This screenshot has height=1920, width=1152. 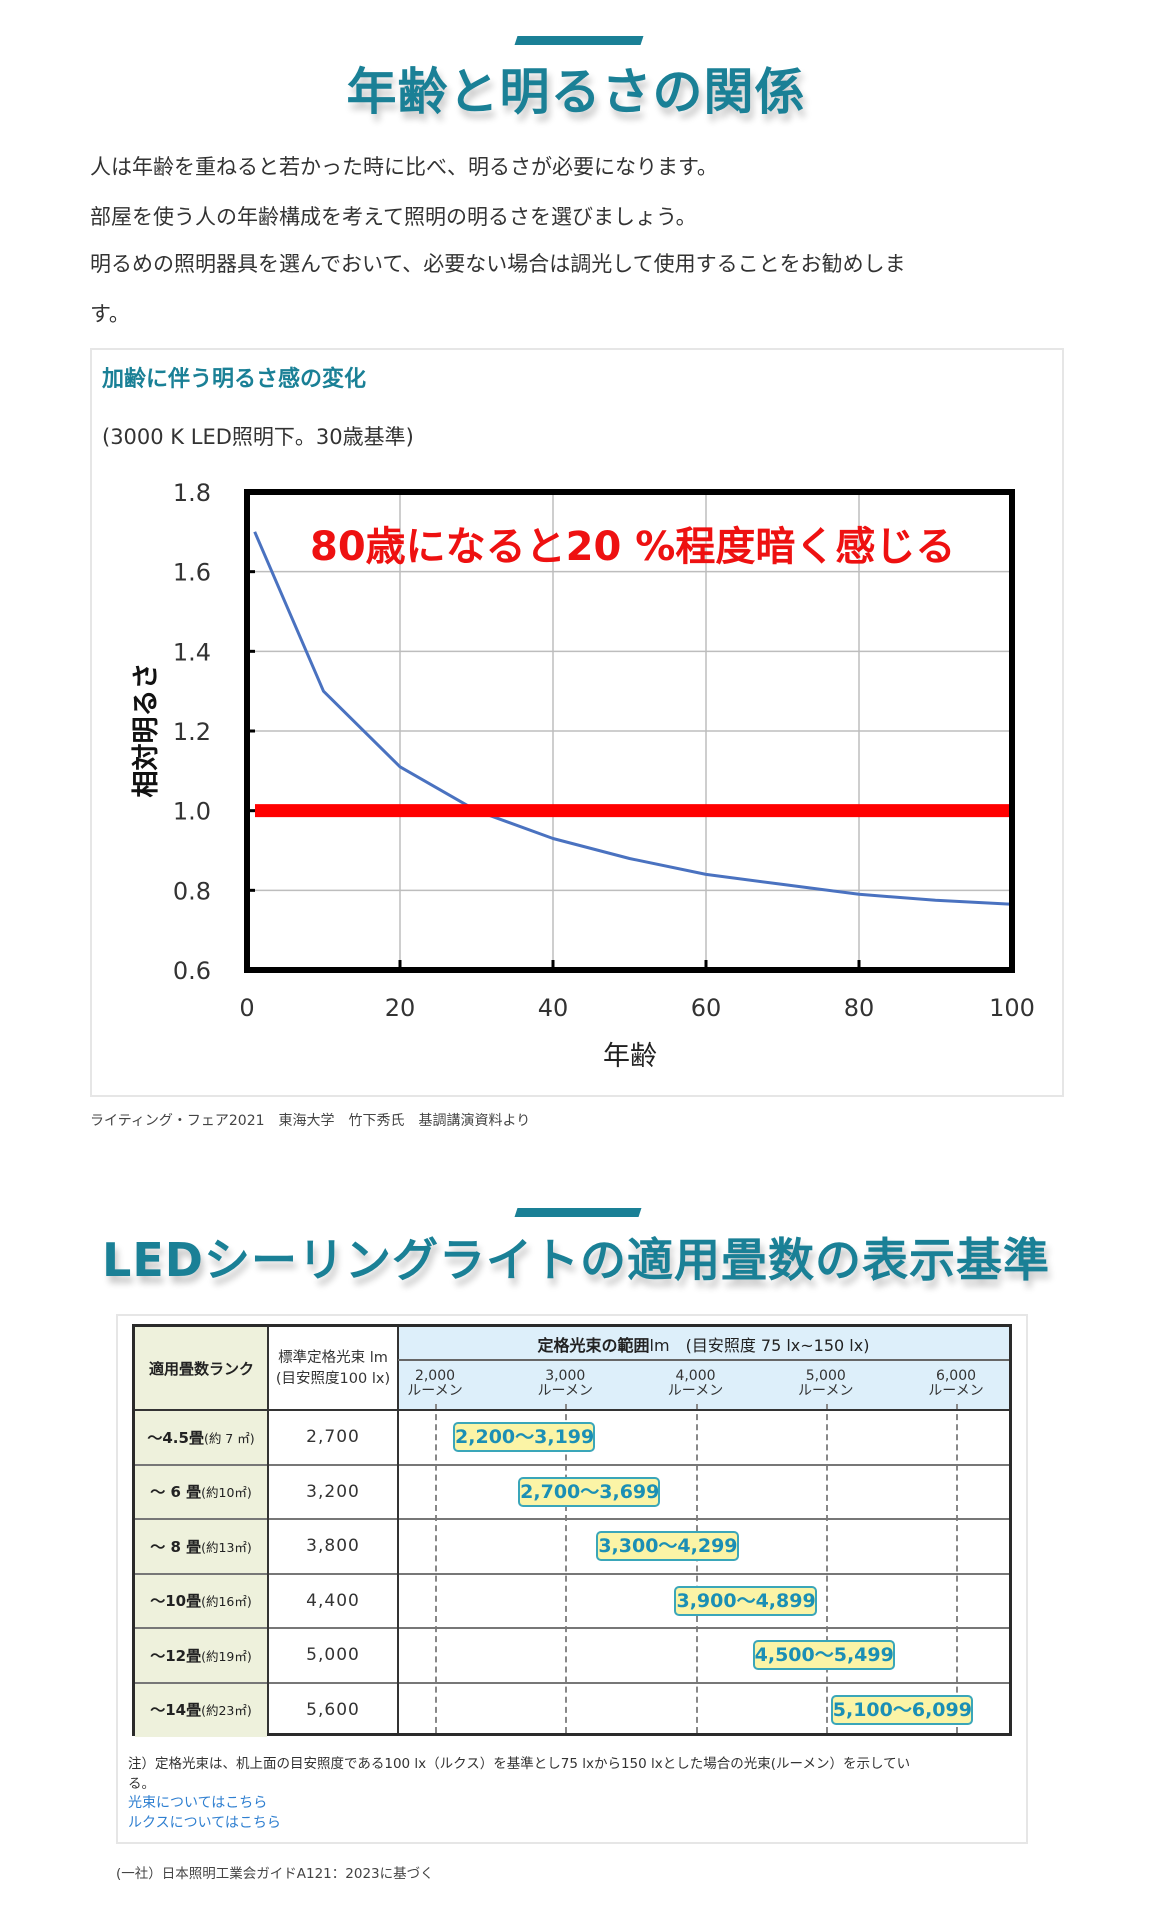 I want to click on y-axis-label: 相対明るさ, so click(x=146, y=730).